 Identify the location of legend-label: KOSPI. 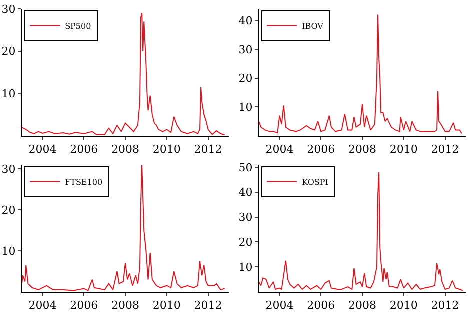
(315, 182).